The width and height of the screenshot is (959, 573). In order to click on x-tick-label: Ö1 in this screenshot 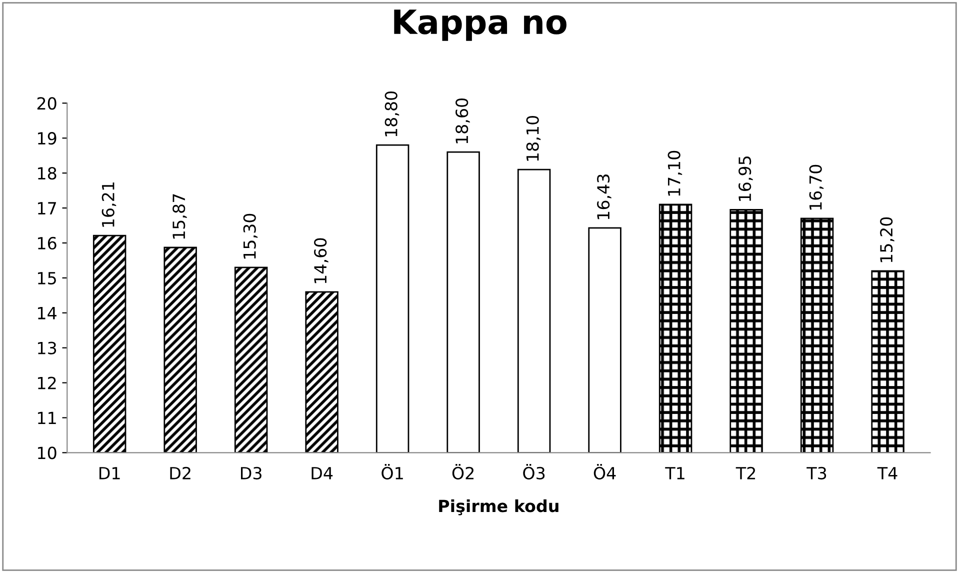, I will do `click(392, 472)`.